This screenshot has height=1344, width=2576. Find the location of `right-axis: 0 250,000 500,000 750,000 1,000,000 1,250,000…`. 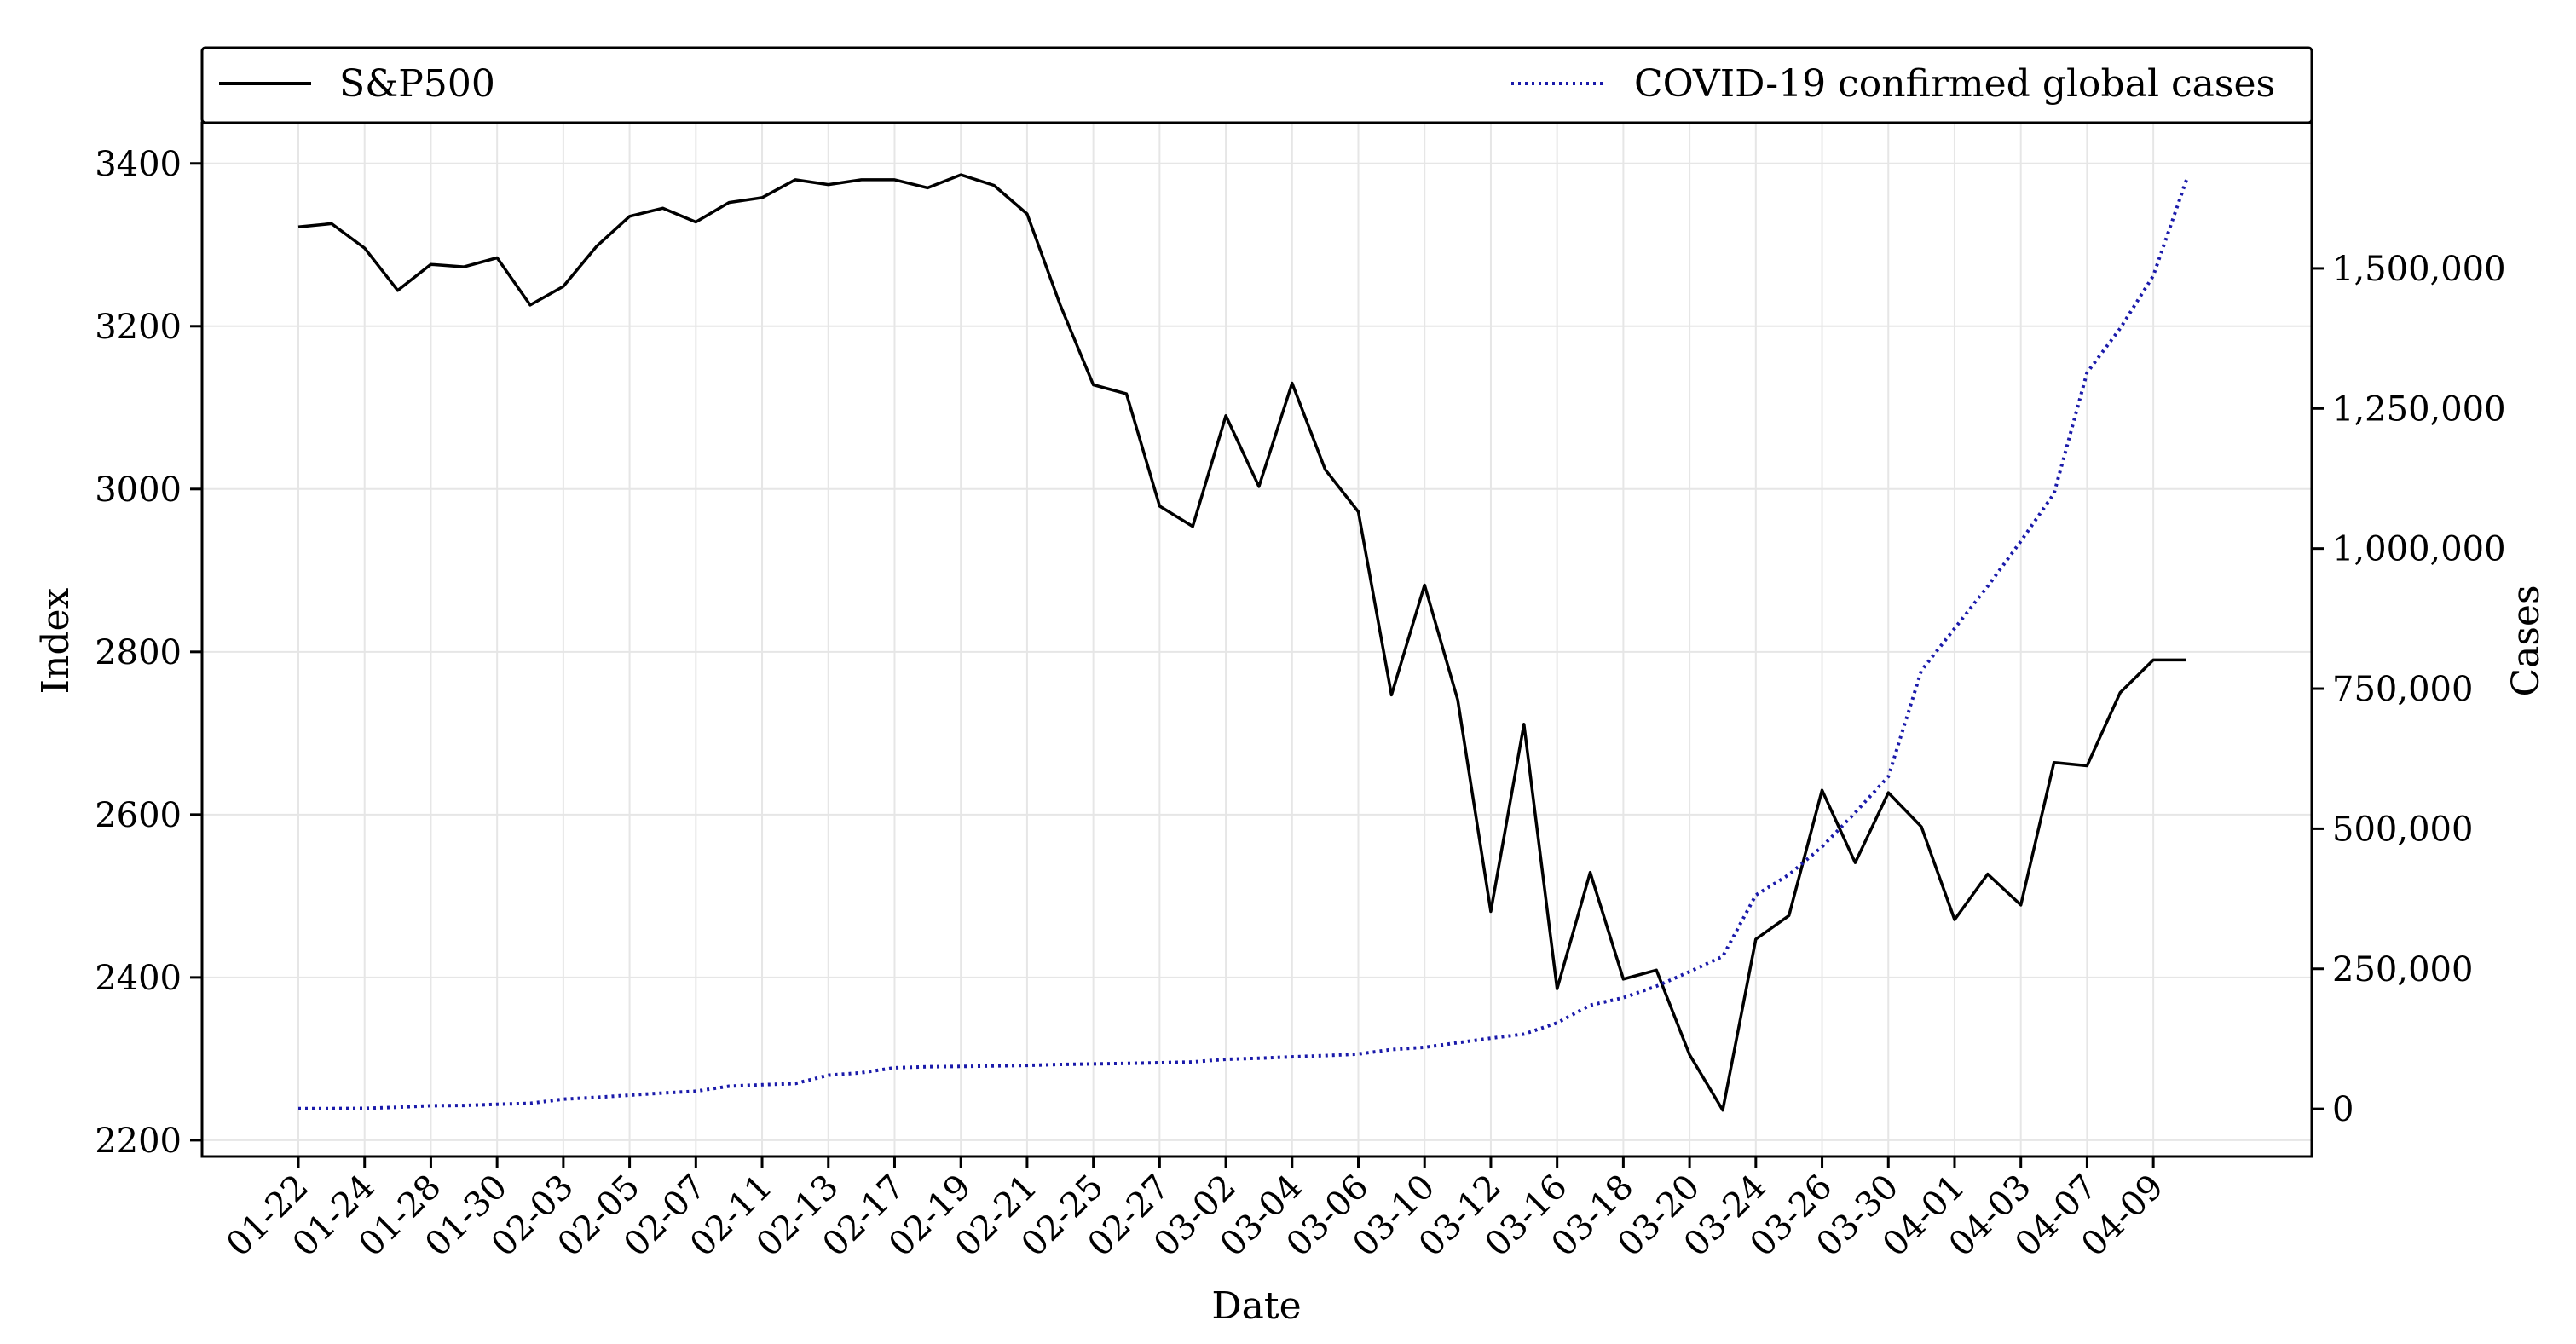

right-axis: 0 250,000 500,000 750,000 1,000,000 1,250,000… is located at coordinates (2409, 689).